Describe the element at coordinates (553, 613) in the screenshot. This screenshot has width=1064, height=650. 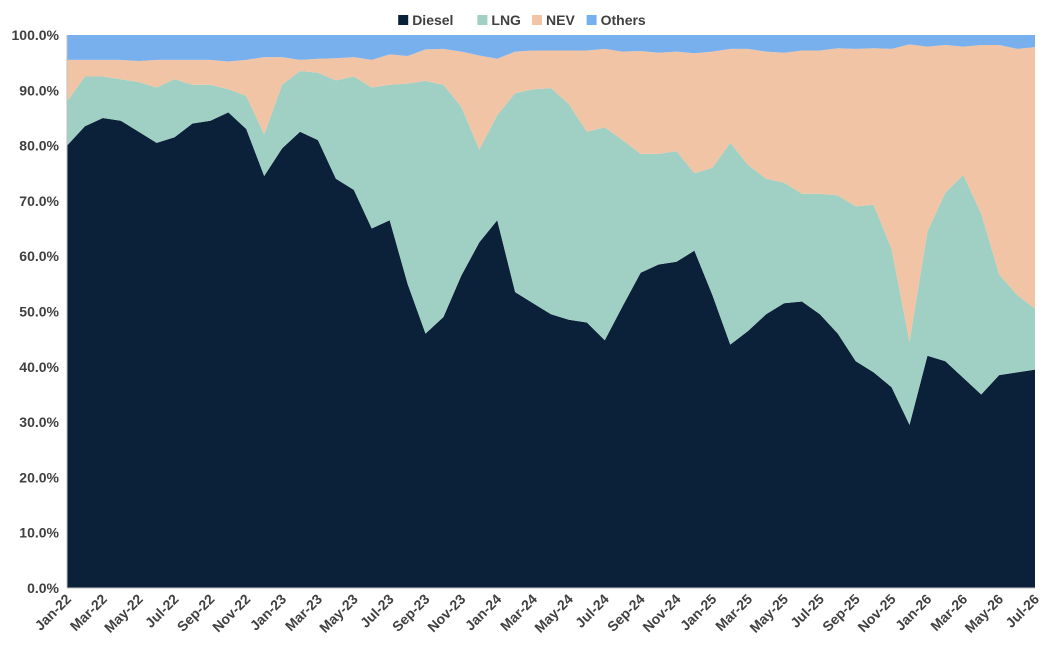
I see `x-tick-label: May-24` at that location.